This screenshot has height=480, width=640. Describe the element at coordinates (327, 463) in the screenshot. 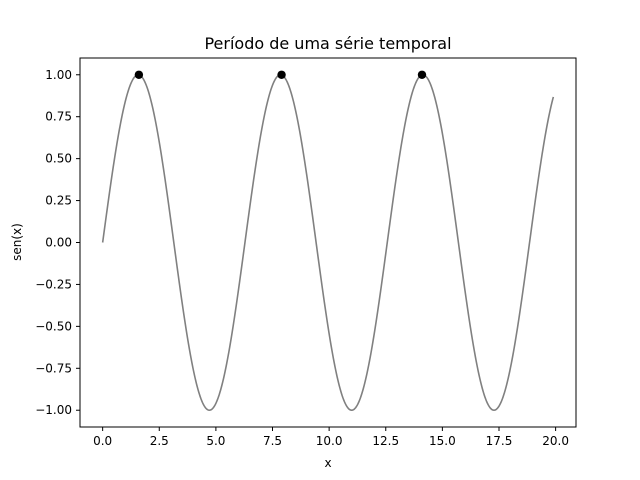

I see `x-axis-label: x` at that location.